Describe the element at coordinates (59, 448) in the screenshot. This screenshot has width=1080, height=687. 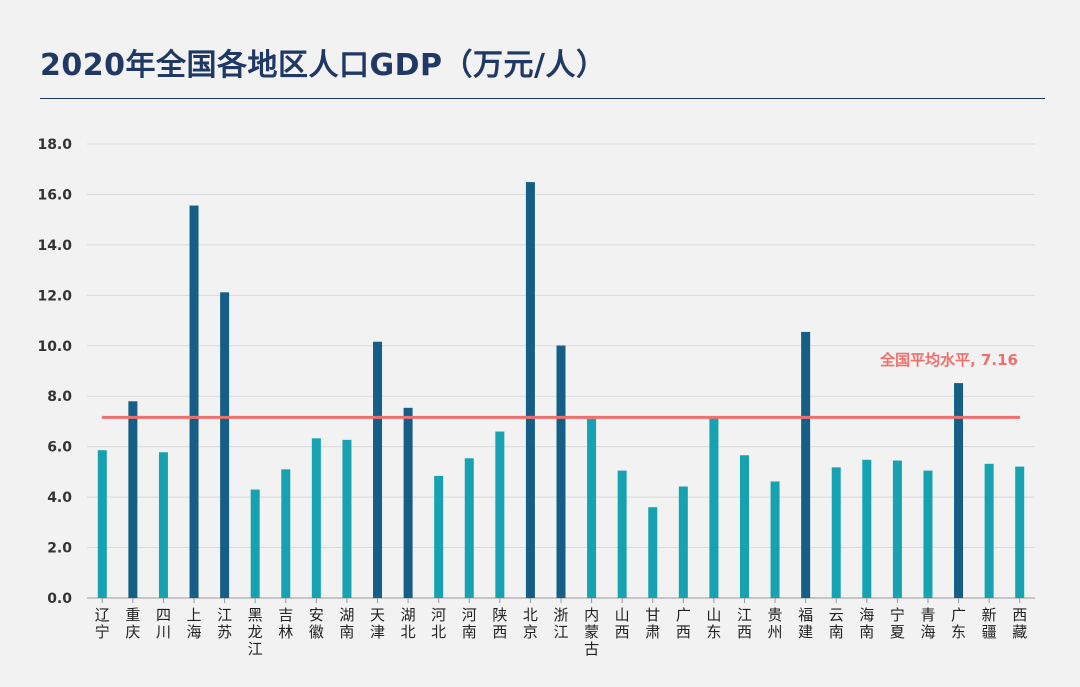
I see `y-tick-label: 6.0` at that location.